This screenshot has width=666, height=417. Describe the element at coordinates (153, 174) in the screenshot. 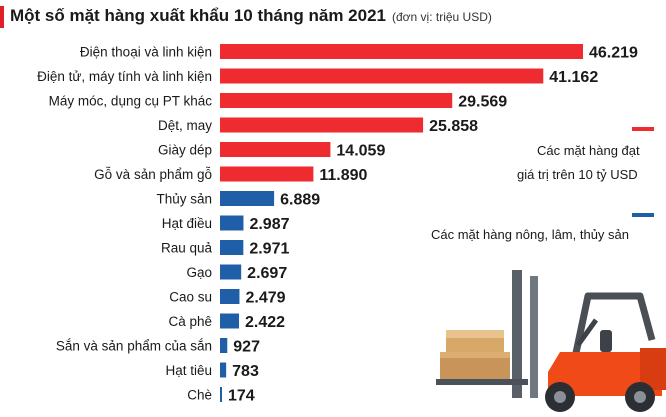

I see `category-label: Gỗ và sản phẩm gỗ` at that location.